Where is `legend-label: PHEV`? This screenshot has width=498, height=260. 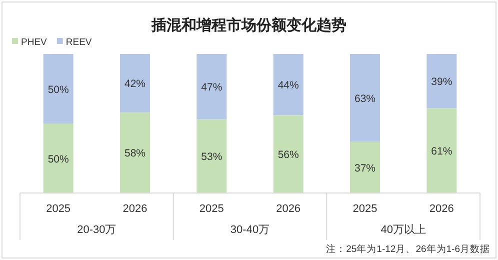
legend-label: PHEV is located at coordinates (34, 42).